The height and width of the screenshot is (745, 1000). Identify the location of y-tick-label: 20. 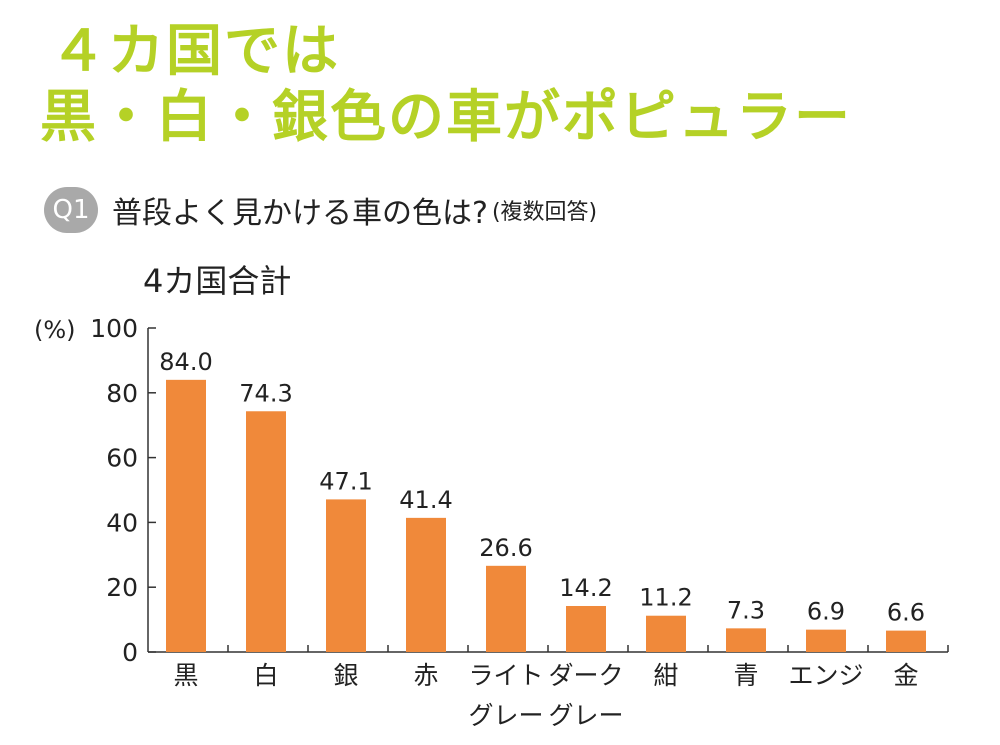
(122, 587).